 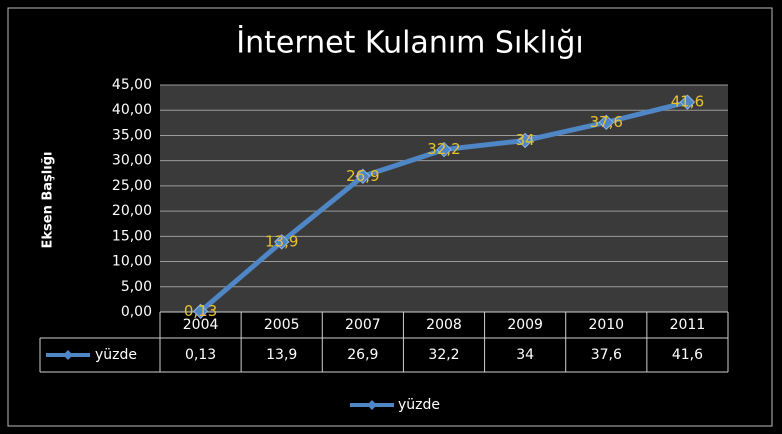 What do you see at coordinates (687, 355) in the screenshot?
I see `table-value: 41,6` at bounding box center [687, 355].